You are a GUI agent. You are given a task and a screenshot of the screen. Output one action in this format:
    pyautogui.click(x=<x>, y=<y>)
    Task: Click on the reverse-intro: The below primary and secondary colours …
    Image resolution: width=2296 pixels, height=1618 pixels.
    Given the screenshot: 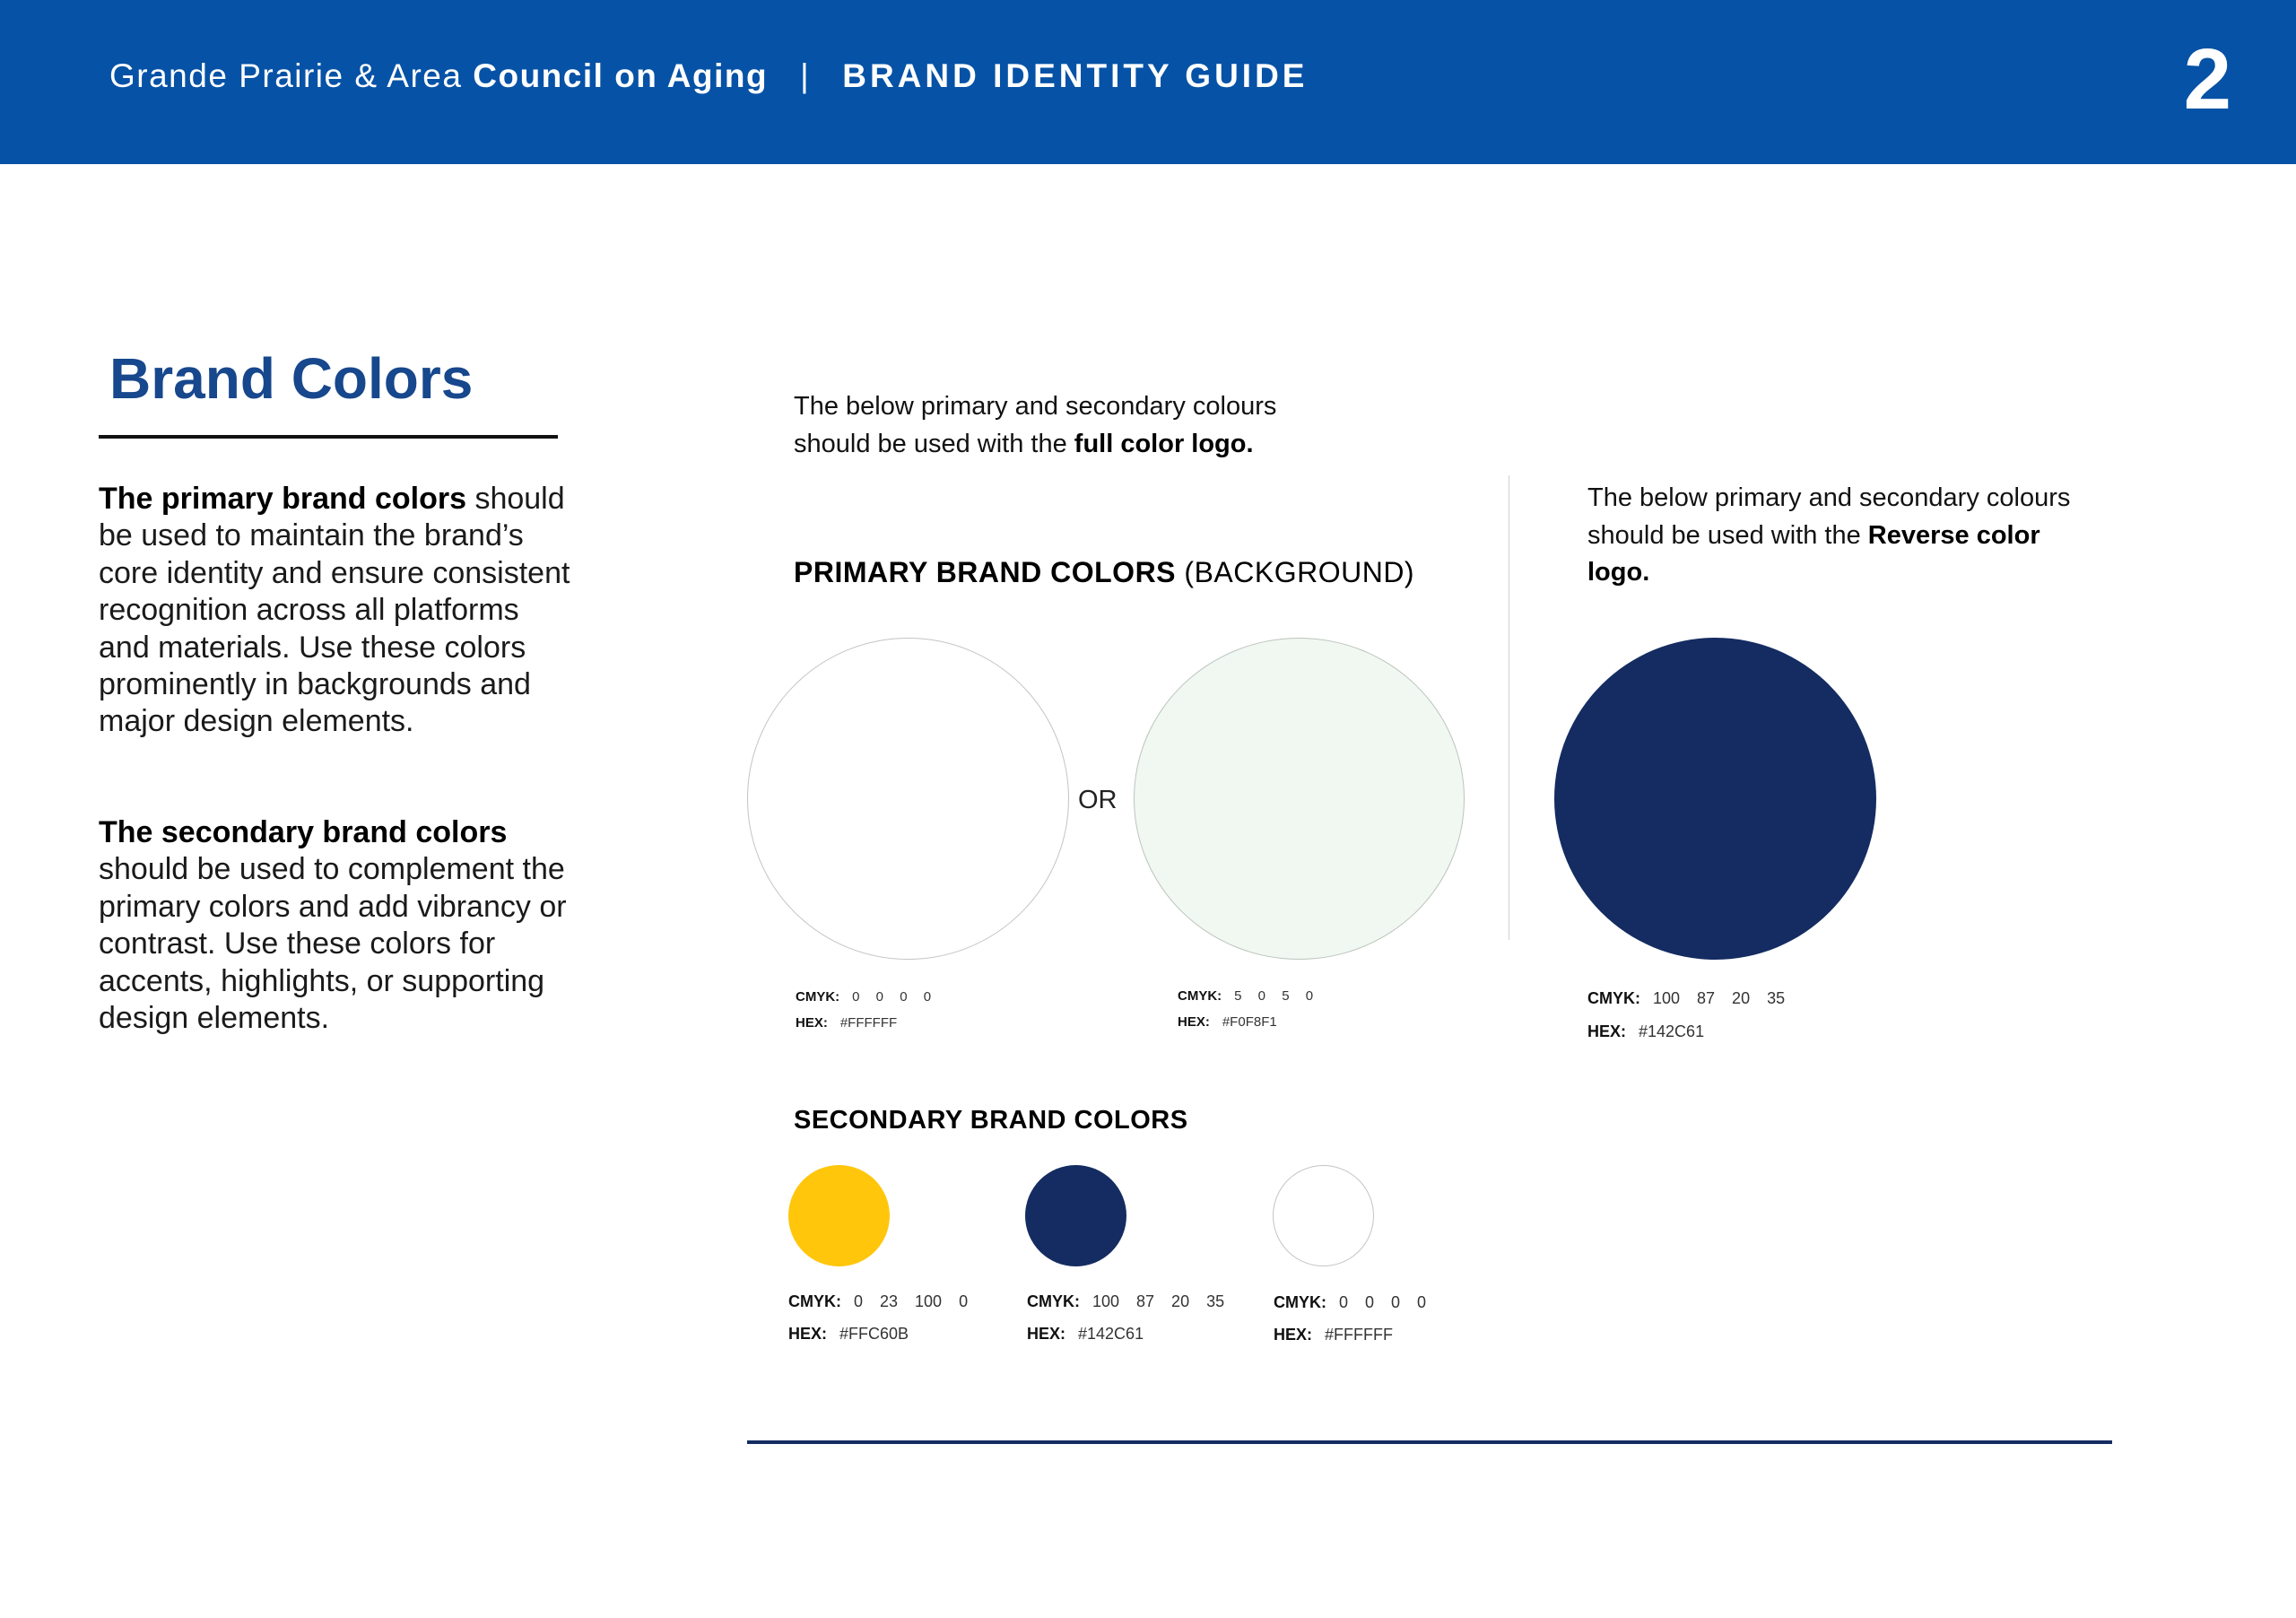 What is the action you would take?
    pyautogui.click(x=1838, y=536)
    